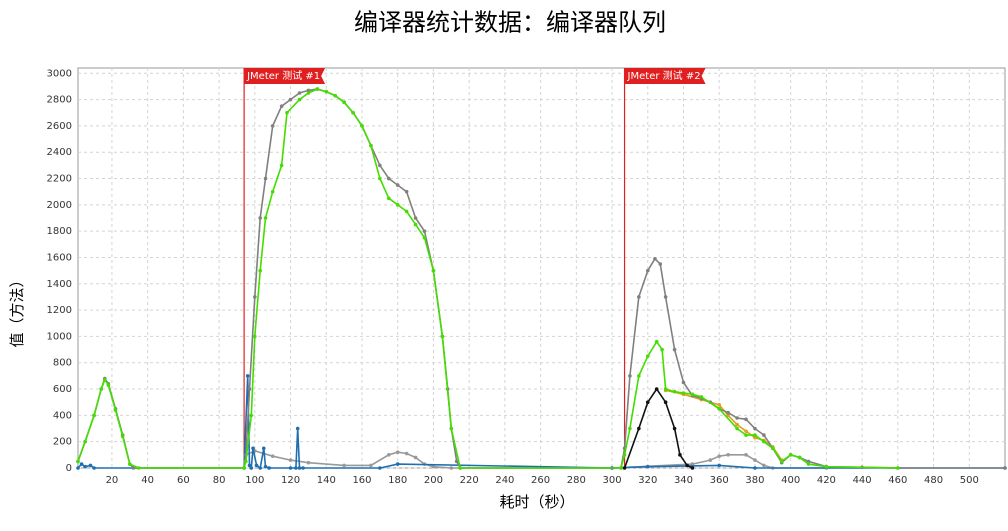 Image resolution: width=1008 pixels, height=531 pixels. Describe the element at coordinates (59, 310) in the screenshot. I see `y-tick-label: 1200` at that location.